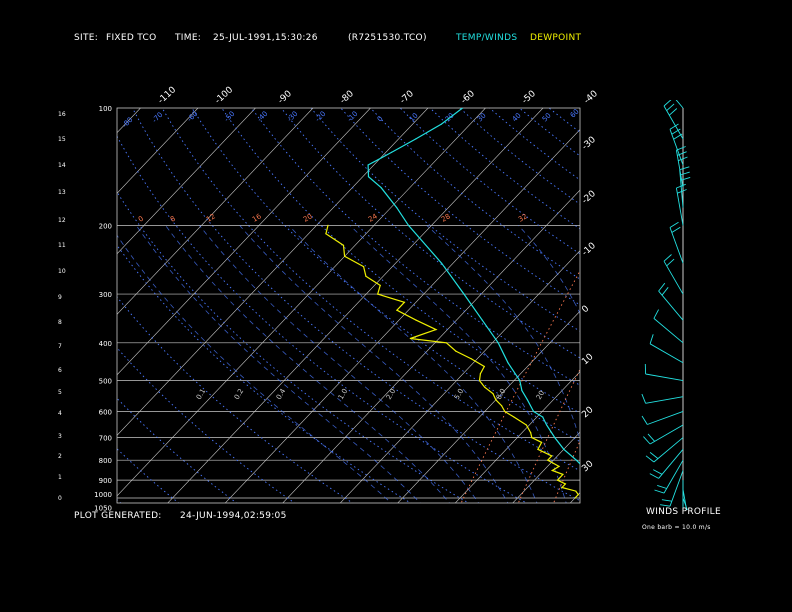 The image size is (792, 612). I want to click on time-value: 25-JUL-1991,15:30:26, so click(265, 38).